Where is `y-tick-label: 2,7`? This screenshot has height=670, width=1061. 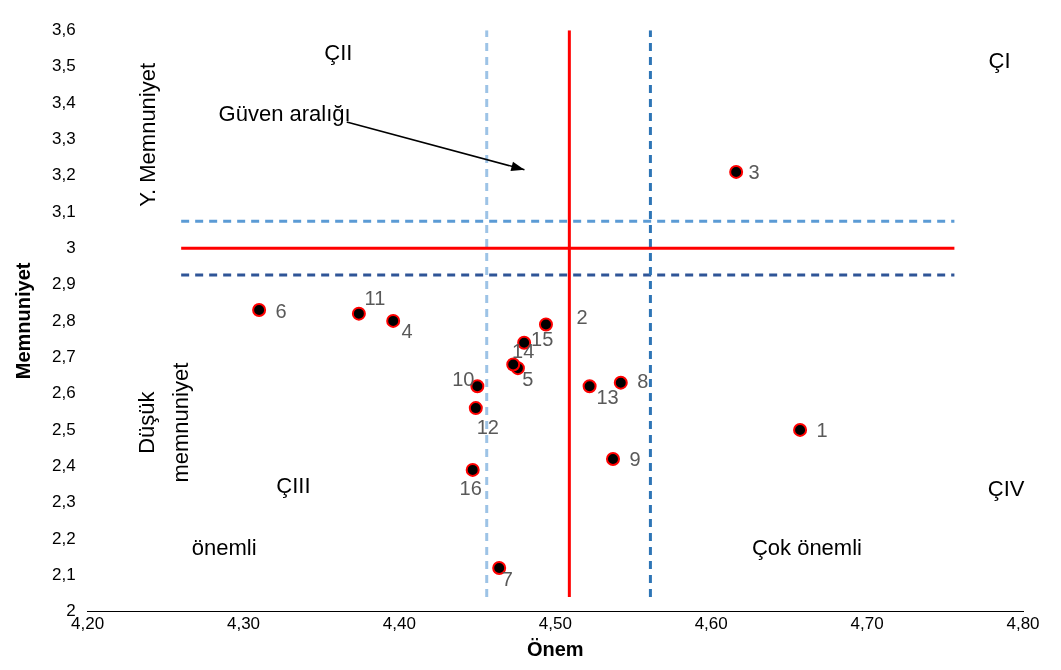
y-tick-label: 2,7 is located at coordinates (63, 356).